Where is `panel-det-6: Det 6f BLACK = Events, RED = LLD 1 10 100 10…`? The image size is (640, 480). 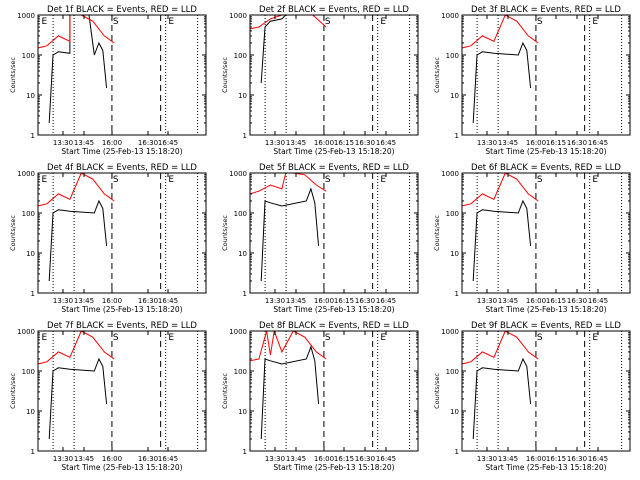 panel-det-6: Det 6f BLACK = Events, RED = LLD 1 10 100 10… is located at coordinates (532, 238).